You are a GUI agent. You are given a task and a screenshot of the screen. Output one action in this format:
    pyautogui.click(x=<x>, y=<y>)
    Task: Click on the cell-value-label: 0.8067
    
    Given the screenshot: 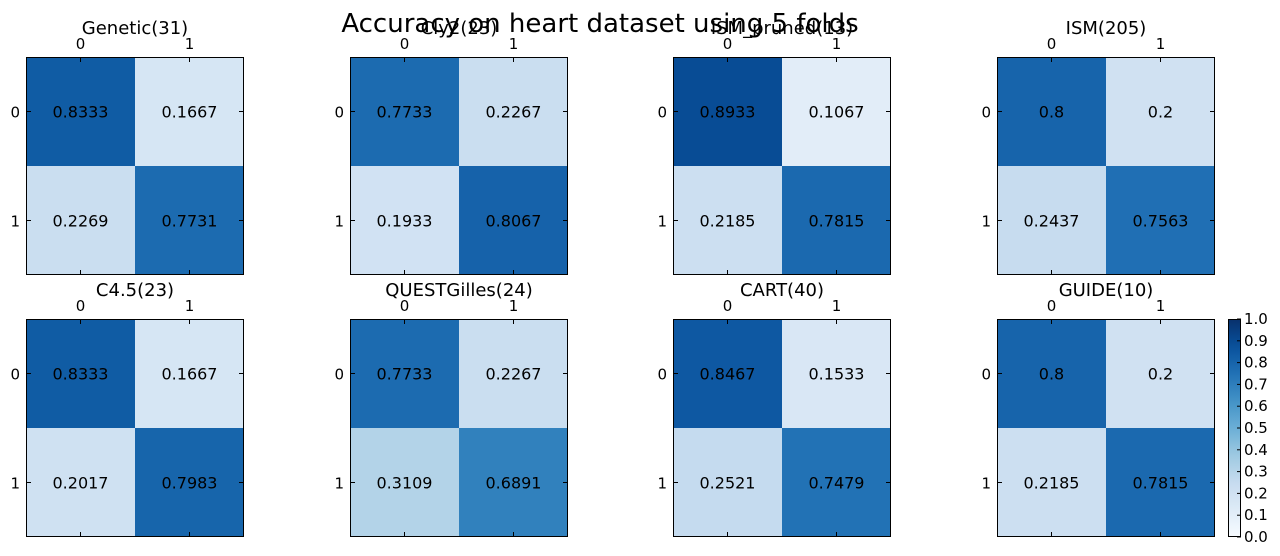 What is the action you would take?
    pyautogui.click(x=514, y=221)
    